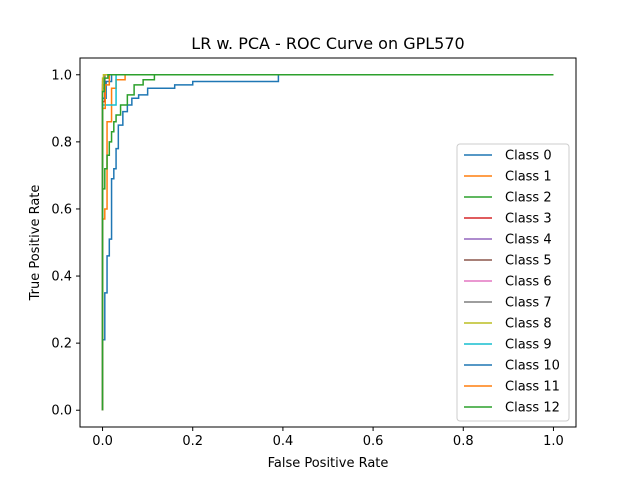 Image resolution: width=640 pixels, height=480 pixels. I want to click on x-tick-label: 0.4, so click(283, 441).